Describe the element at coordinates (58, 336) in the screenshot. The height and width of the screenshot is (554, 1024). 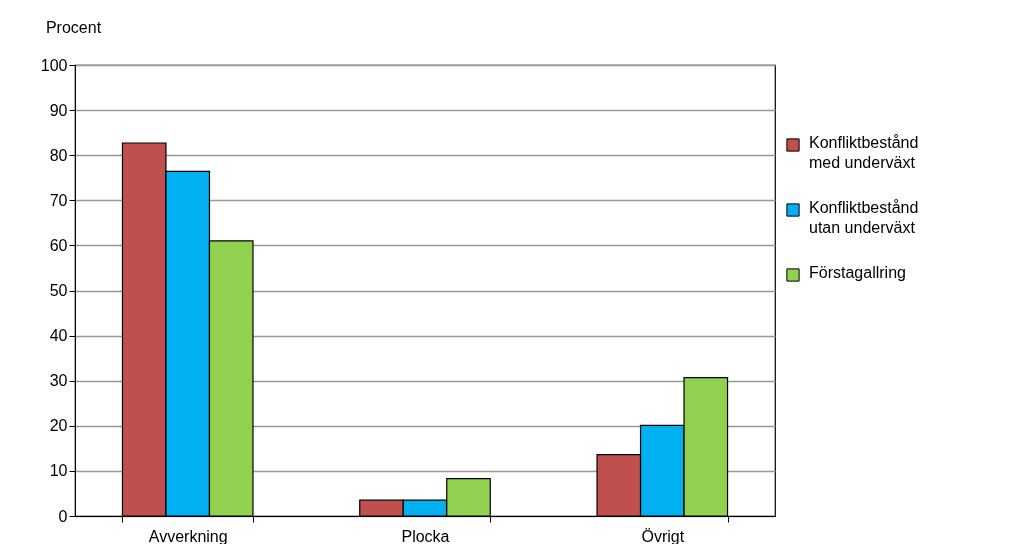
I see `y-tick-label: 40` at that location.